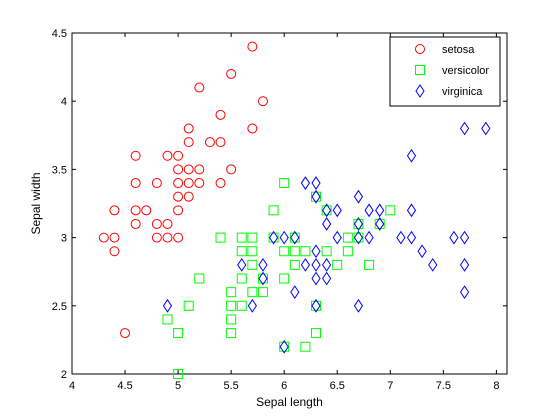 This screenshot has height=420, width=560. I want to click on legend-entry-versicolor: versicolor, so click(452, 71).